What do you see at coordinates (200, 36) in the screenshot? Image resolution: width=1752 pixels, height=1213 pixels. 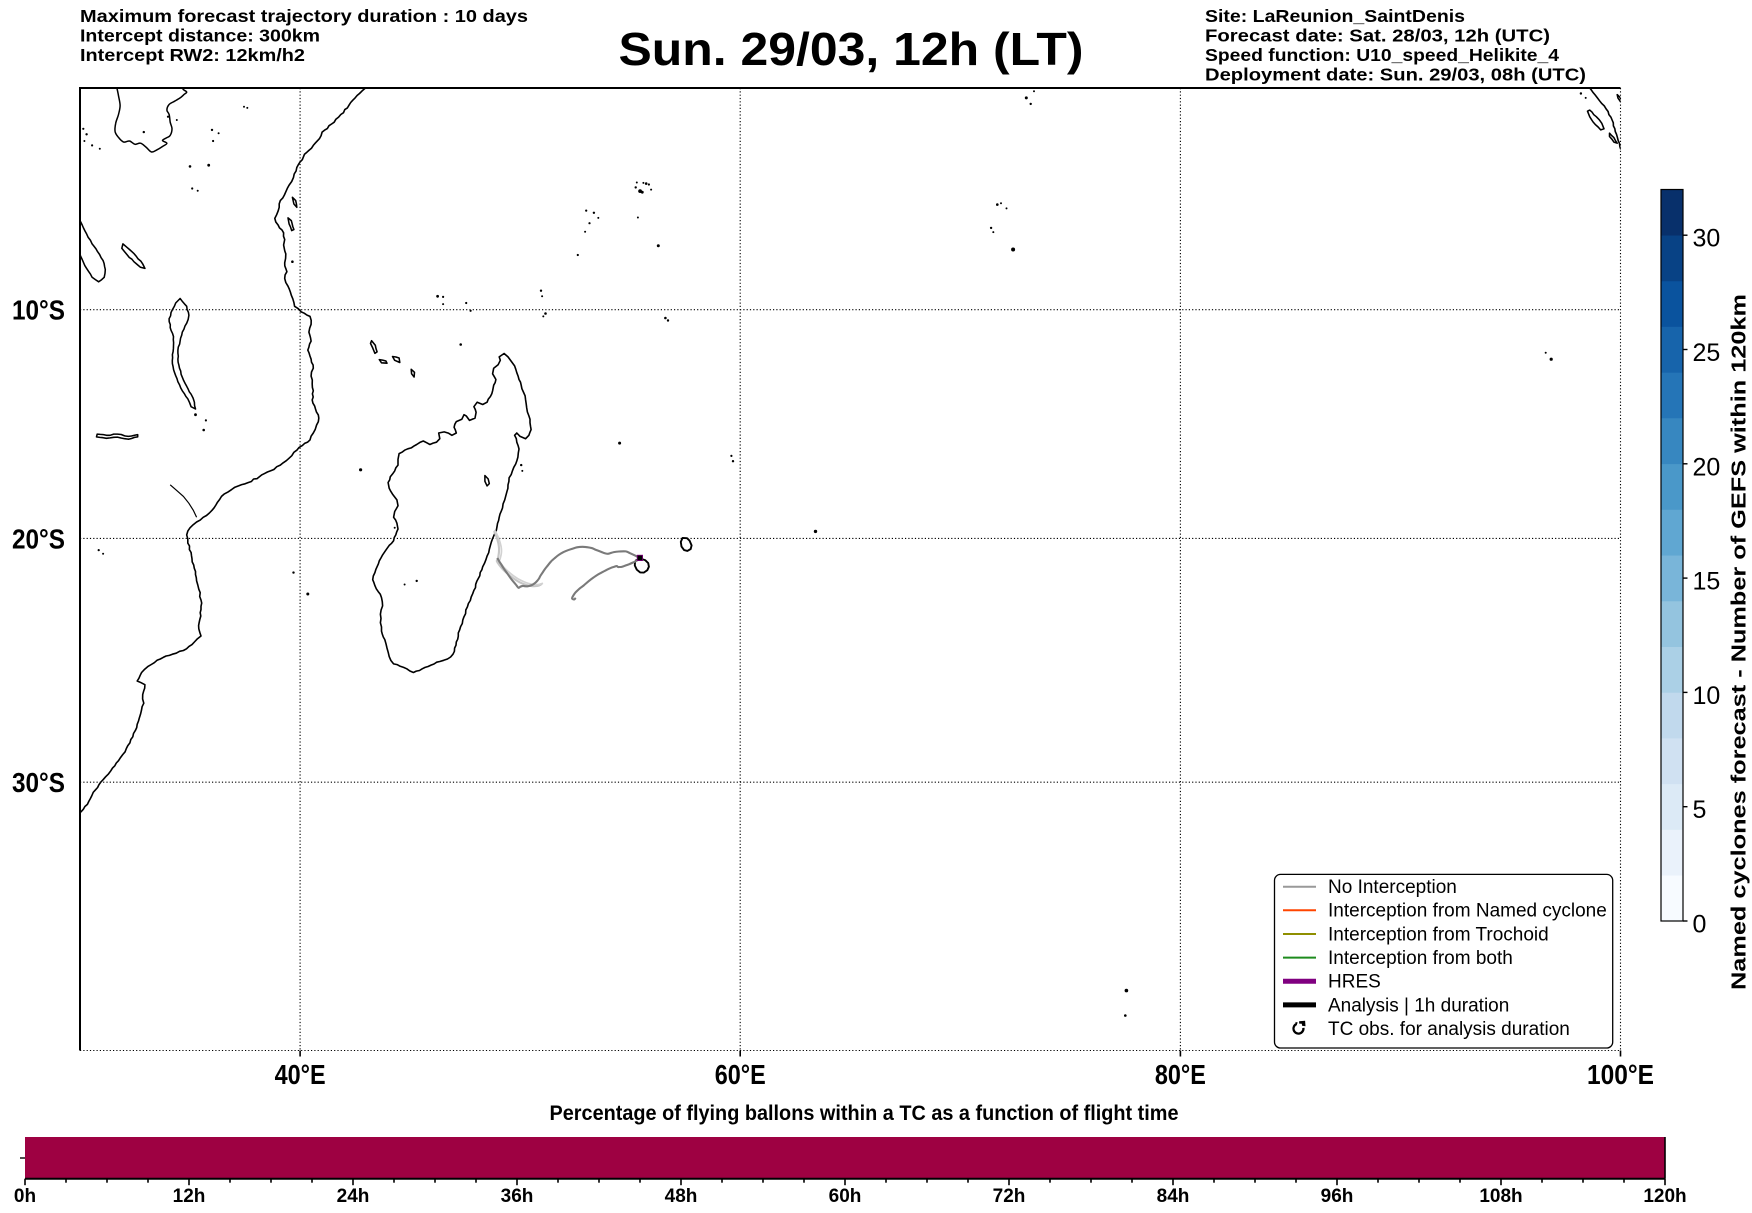 I see `svg-text: Intercept distance: 300km` at bounding box center [200, 36].